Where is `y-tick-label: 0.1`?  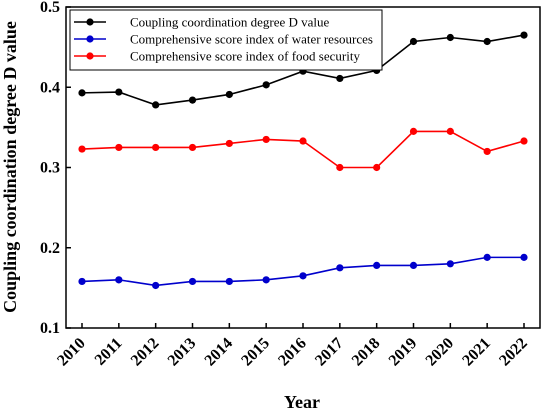 y-tick-label: 0.1 is located at coordinates (50, 328).